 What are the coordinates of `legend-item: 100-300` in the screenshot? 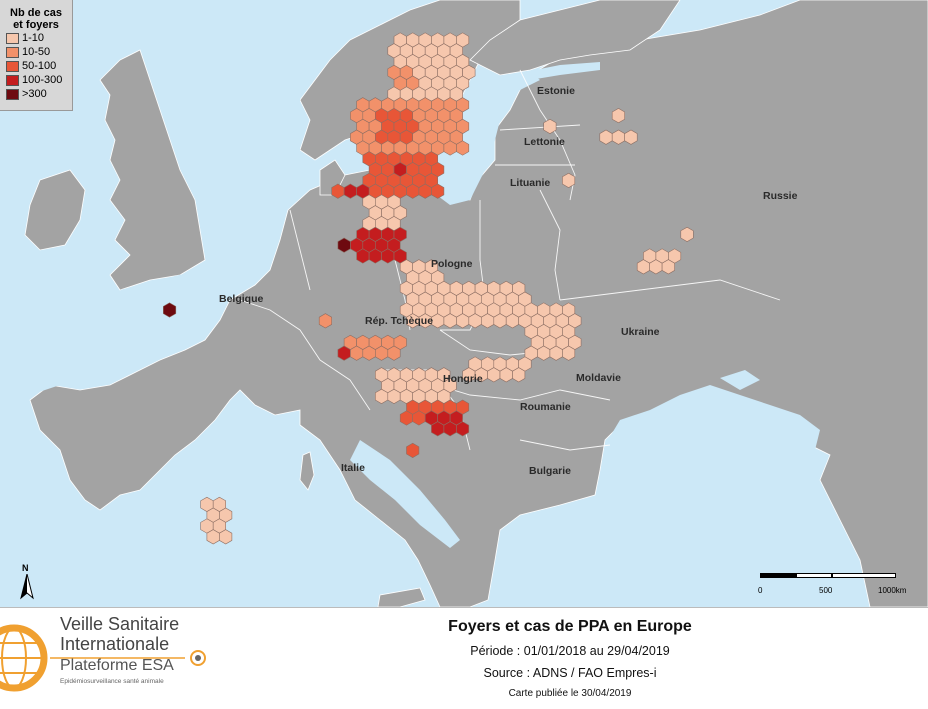 It's located at (39, 80).